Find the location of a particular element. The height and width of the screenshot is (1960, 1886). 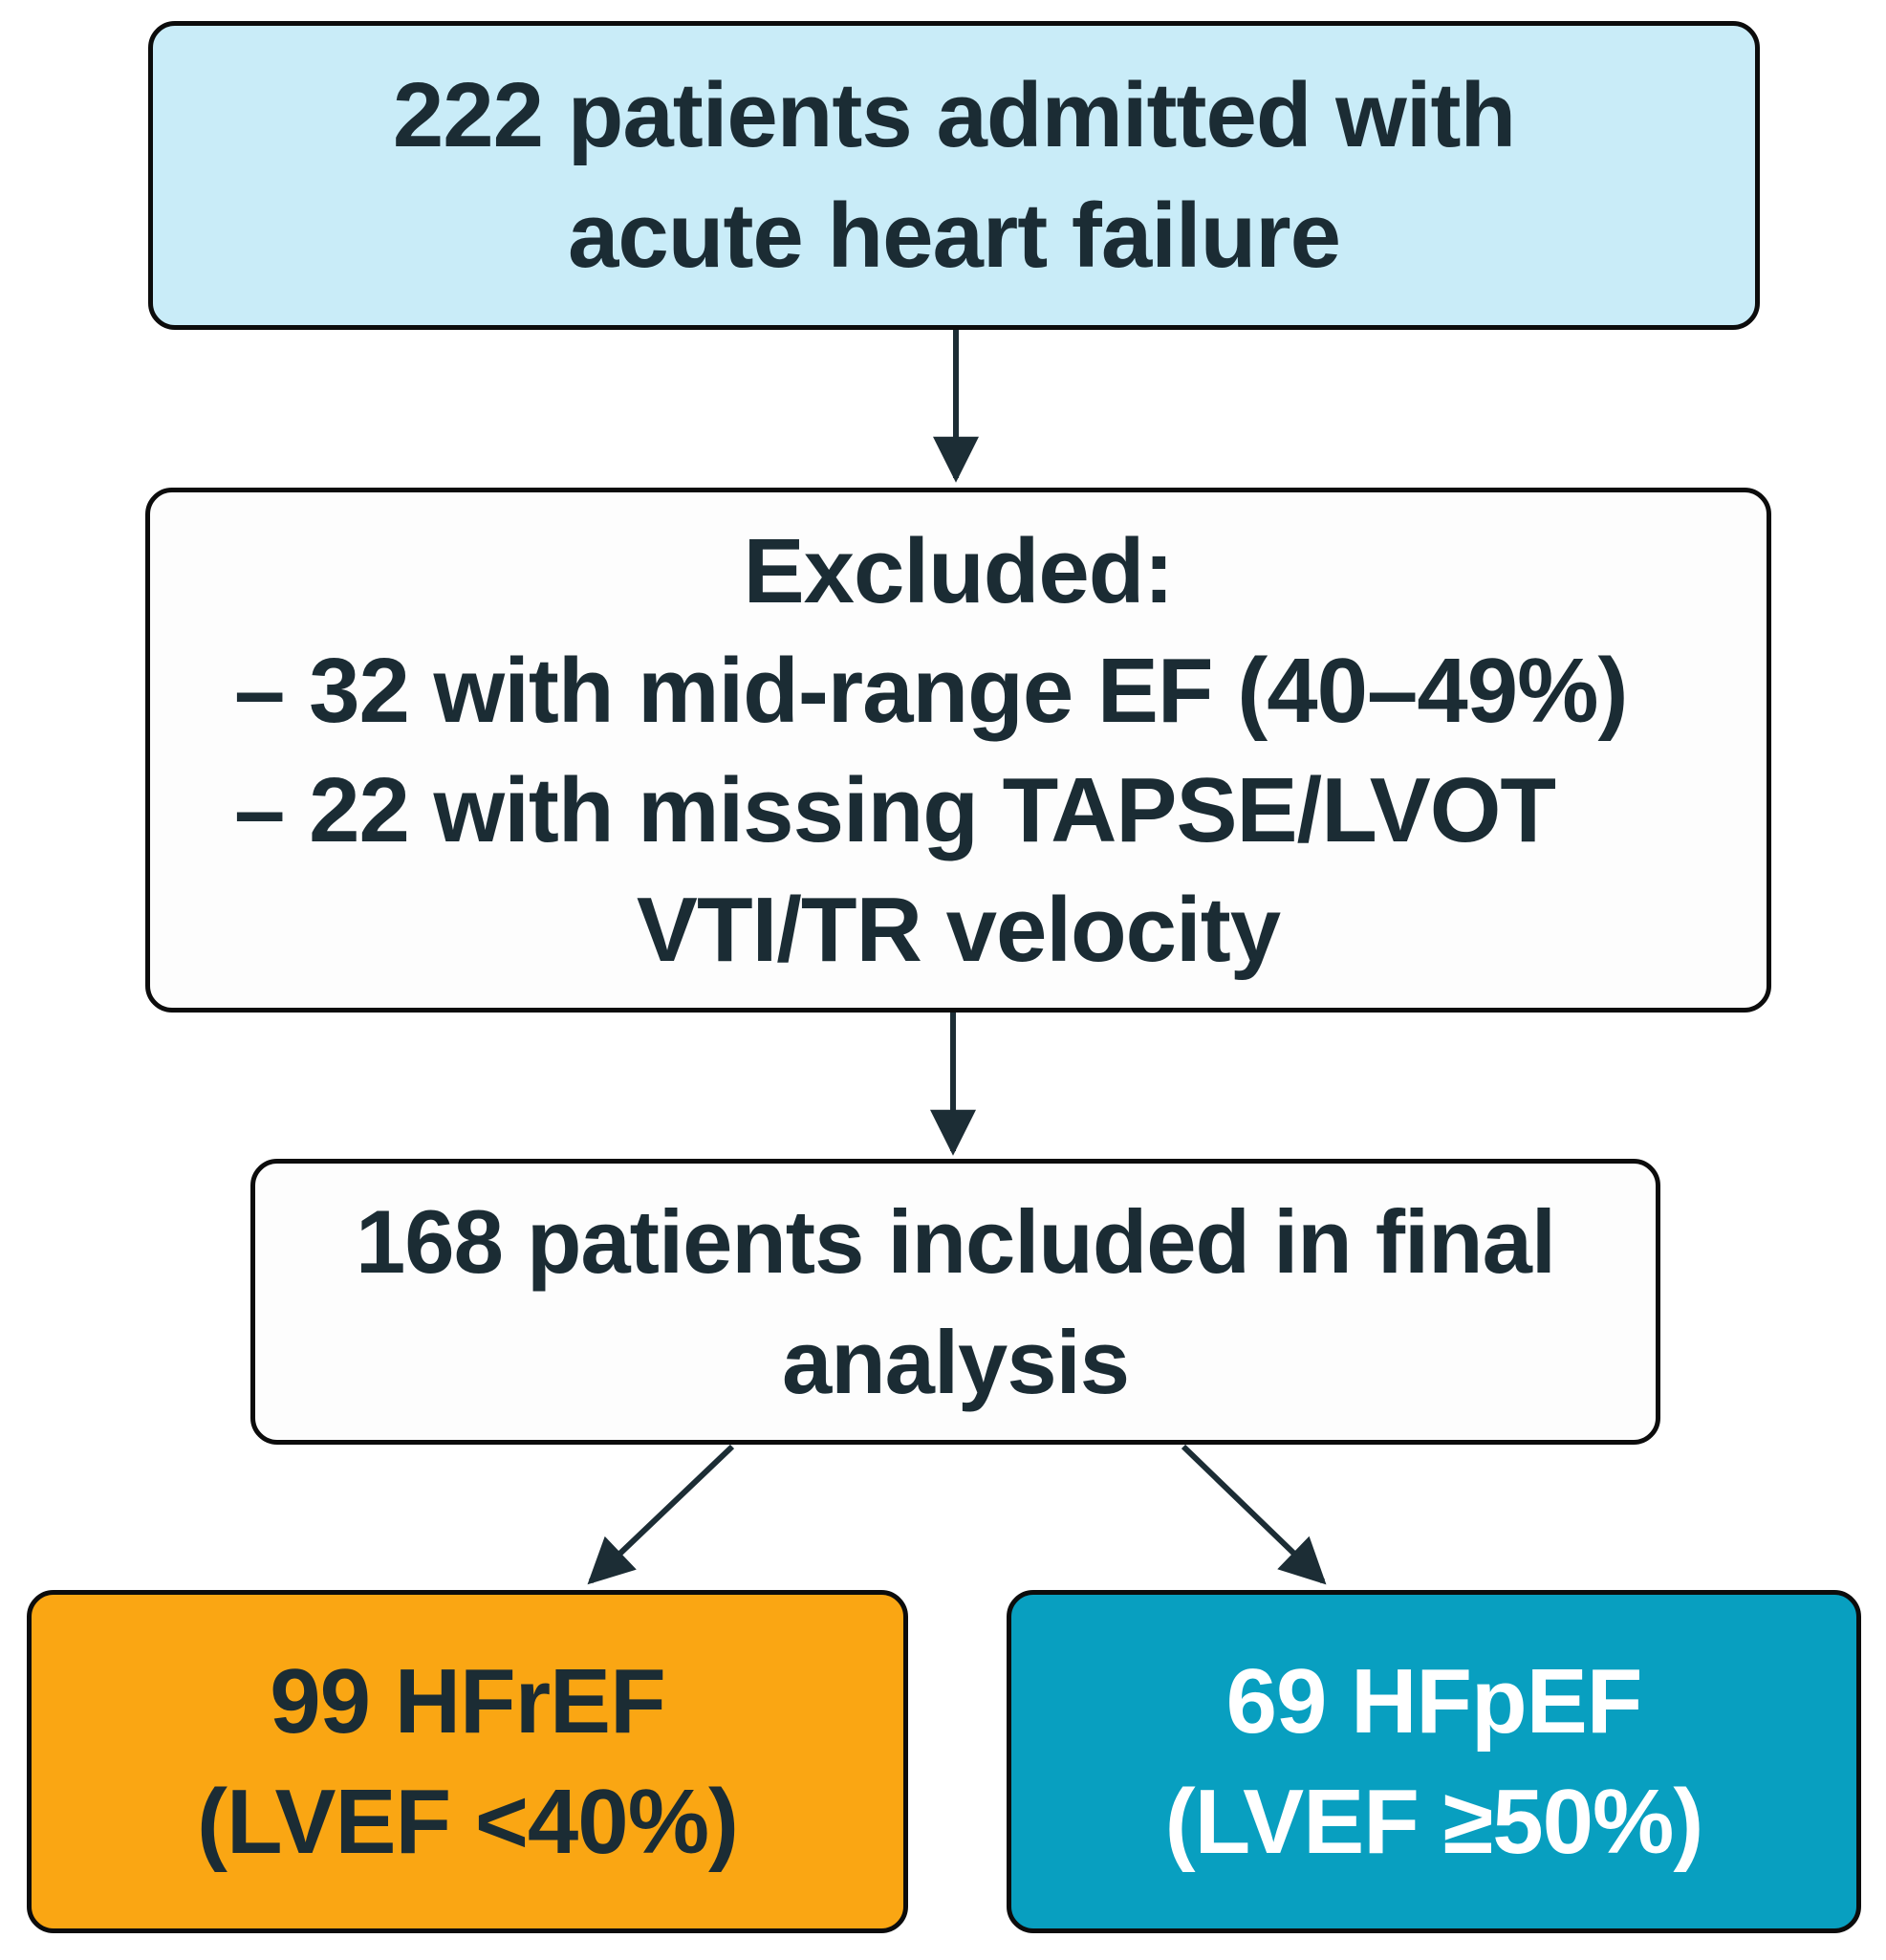

hfref-line-1: 99 HFrEF is located at coordinates (467, 1701).